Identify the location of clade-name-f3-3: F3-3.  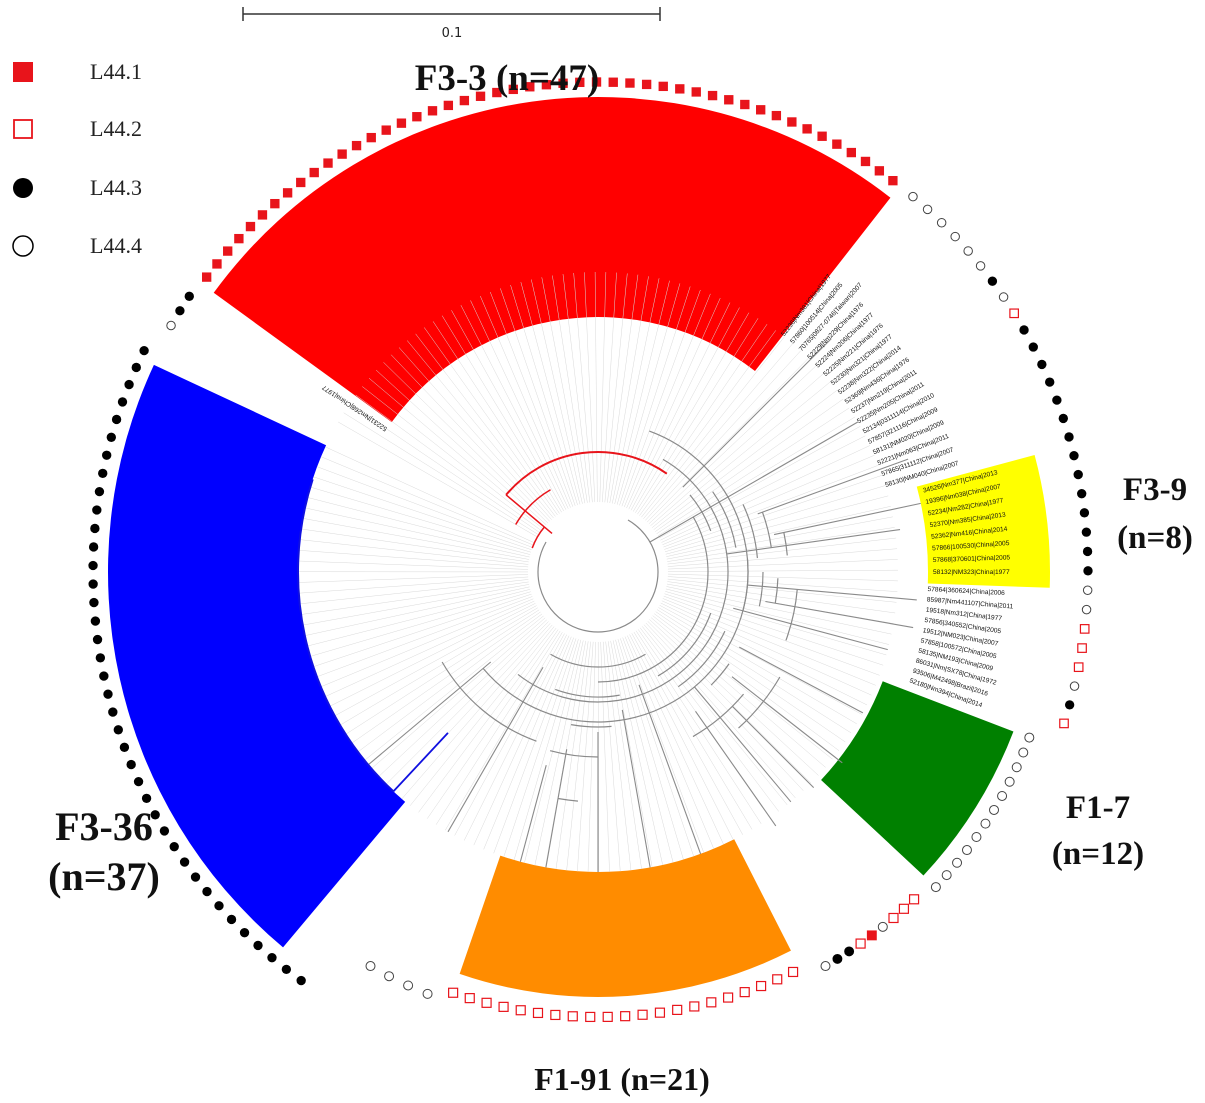
(451, 78).